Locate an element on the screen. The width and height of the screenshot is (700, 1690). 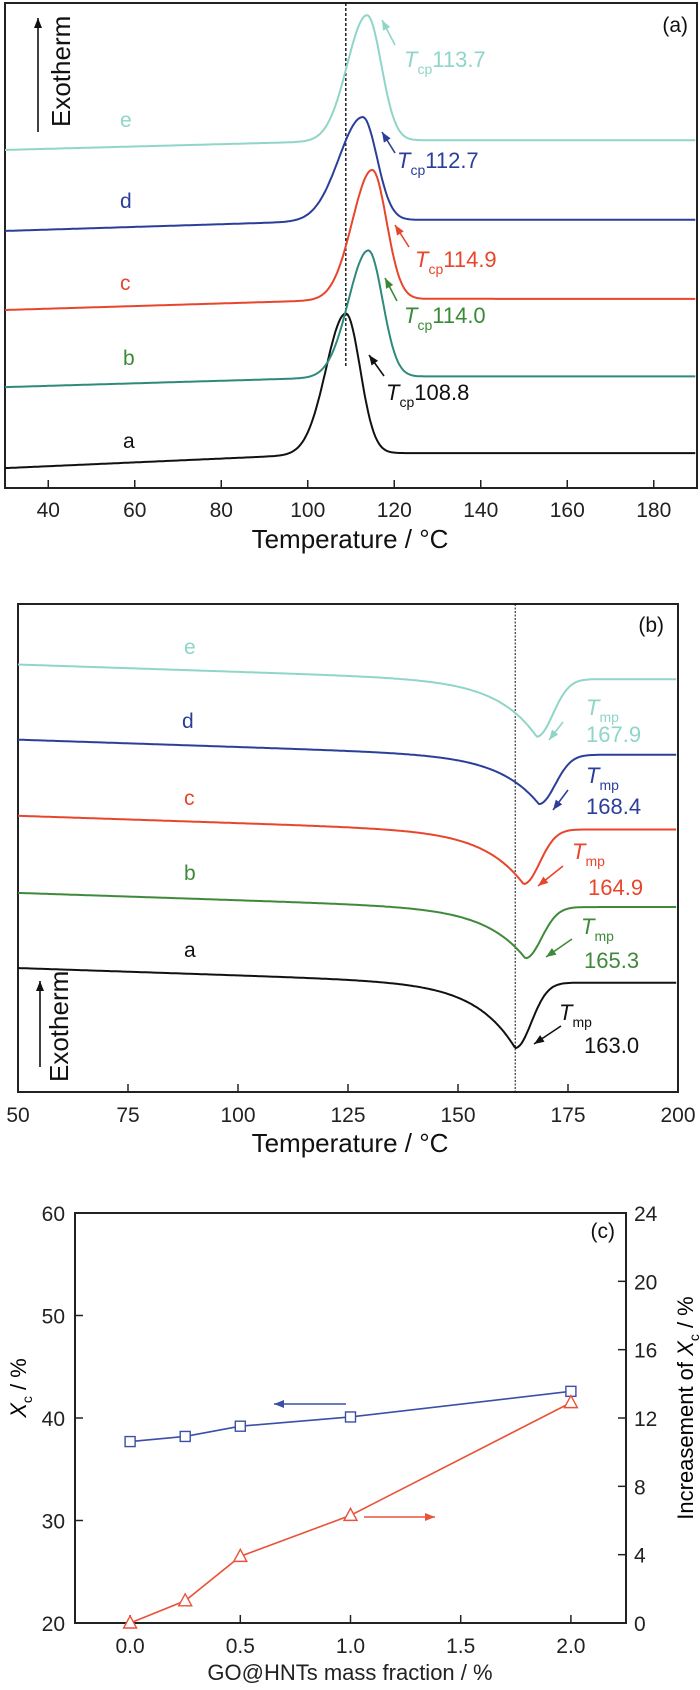
peak-annotation-d: Tmp is located at coordinates (602, 778).